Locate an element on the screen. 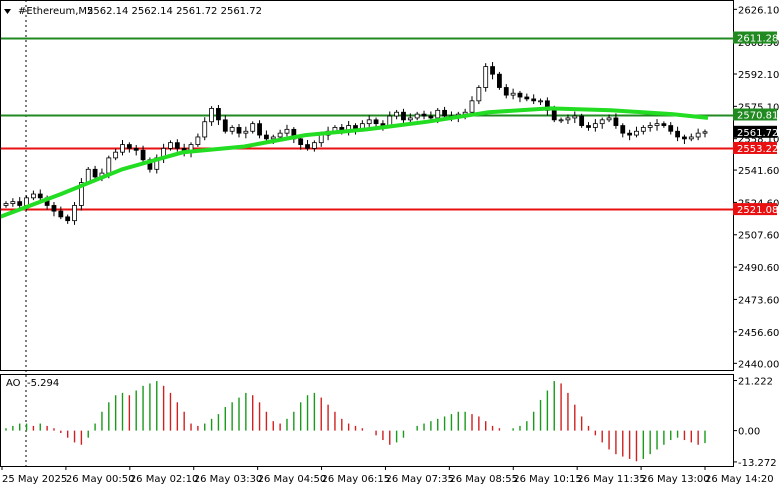 The height and width of the screenshot is (489, 781). level-2570.81-tag-bg is located at coordinates (755, 114).